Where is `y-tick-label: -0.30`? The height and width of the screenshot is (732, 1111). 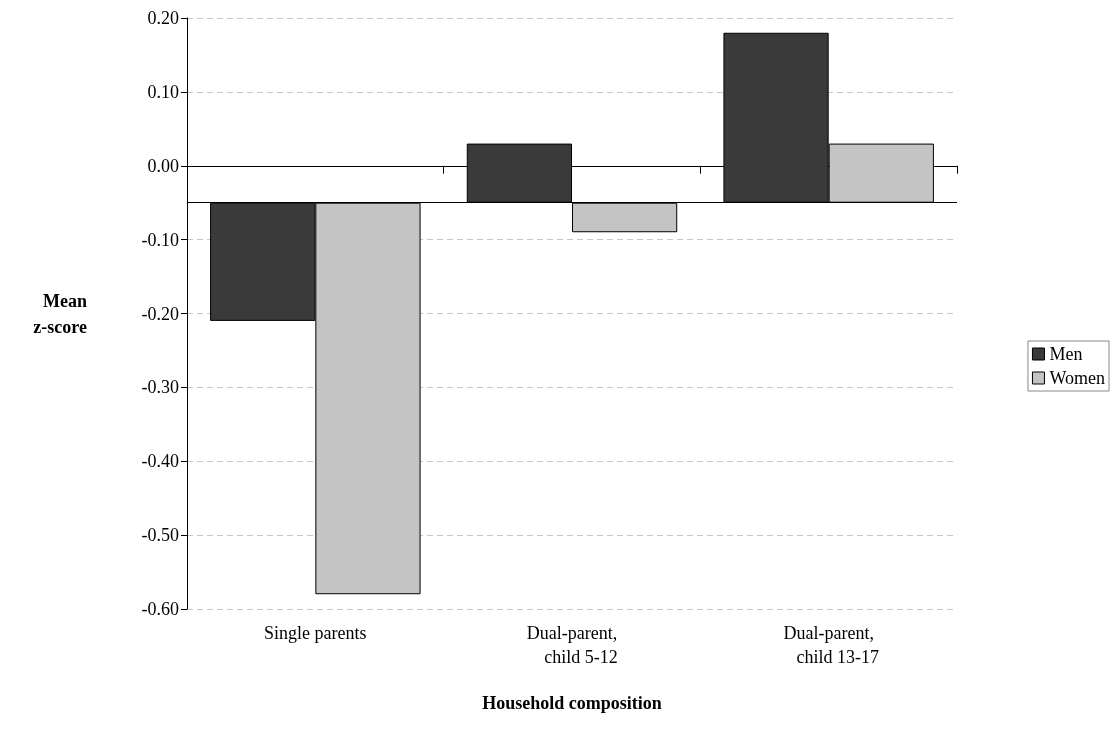 y-tick-label: -0.30 is located at coordinates (160, 387).